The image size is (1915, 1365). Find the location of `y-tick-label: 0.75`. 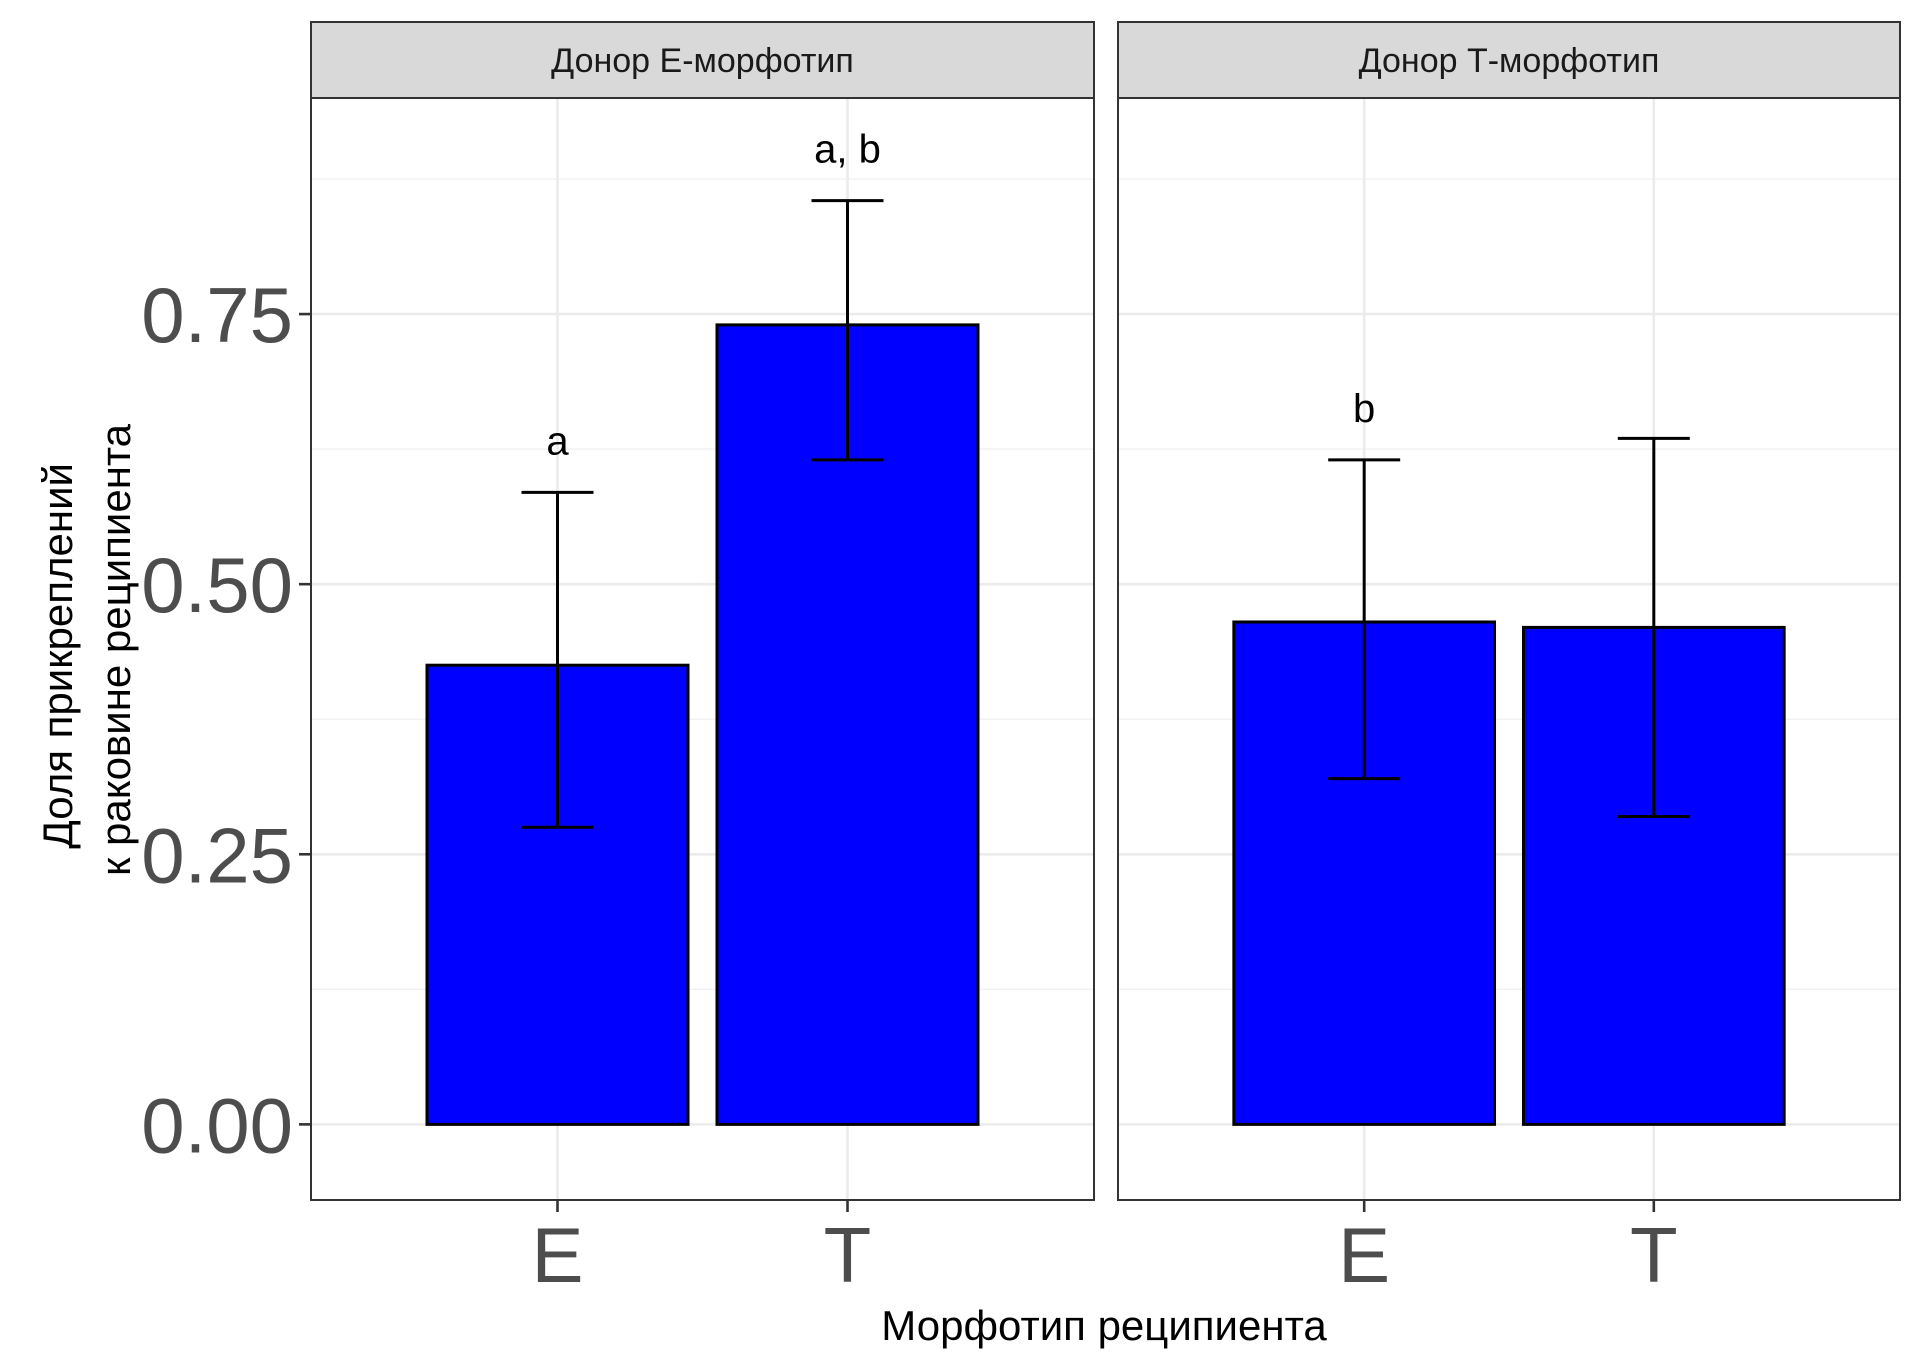

y-tick-label: 0.75 is located at coordinates (217, 315).